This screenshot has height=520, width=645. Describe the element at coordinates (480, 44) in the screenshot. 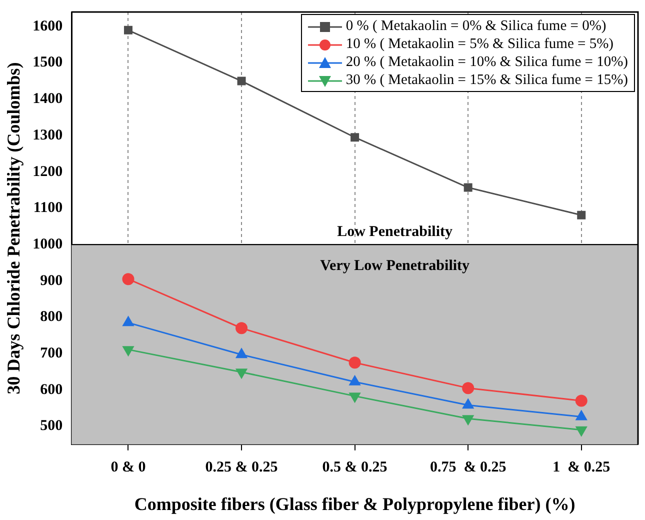

I see `legend-label: 10 % ( Metakaolin = 5% & Silica fume = 5%)` at that location.